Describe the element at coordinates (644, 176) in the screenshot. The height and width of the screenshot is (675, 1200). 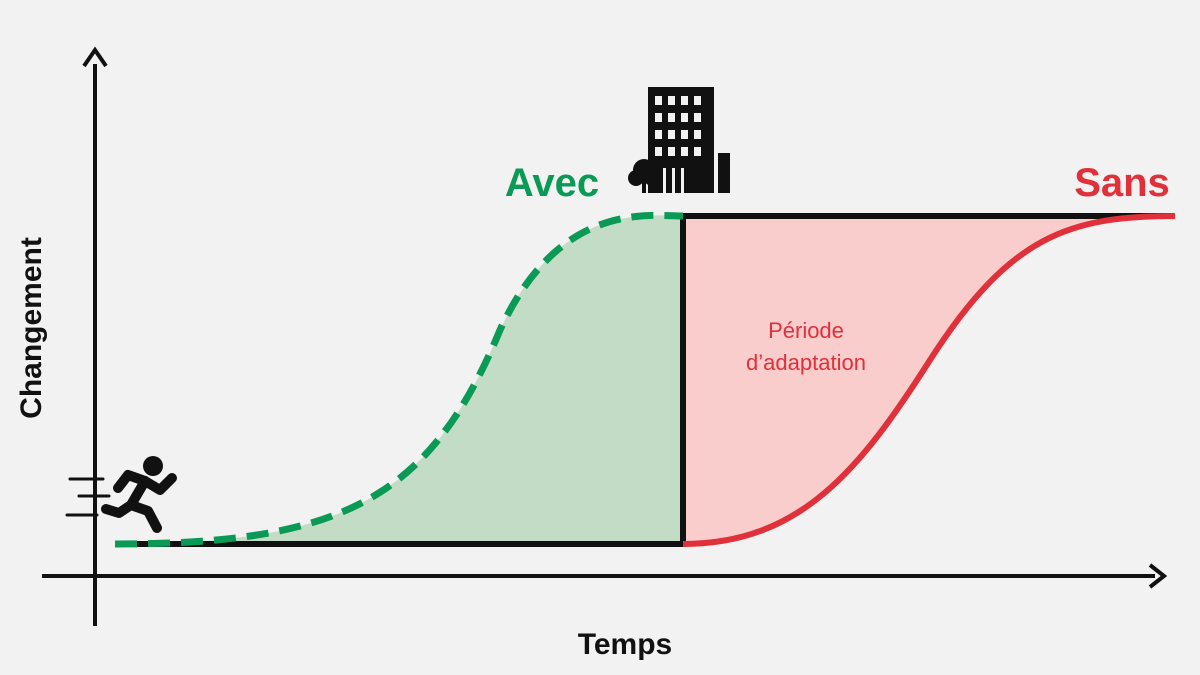
I see `tree-icon` at that location.